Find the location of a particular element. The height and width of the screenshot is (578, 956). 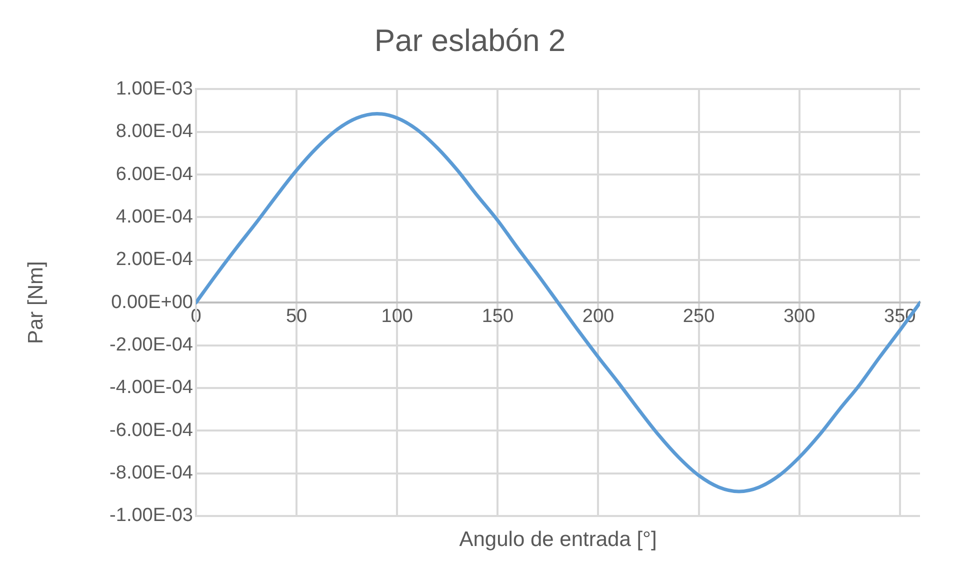

x-tick-label: 100 is located at coordinates (397, 317).